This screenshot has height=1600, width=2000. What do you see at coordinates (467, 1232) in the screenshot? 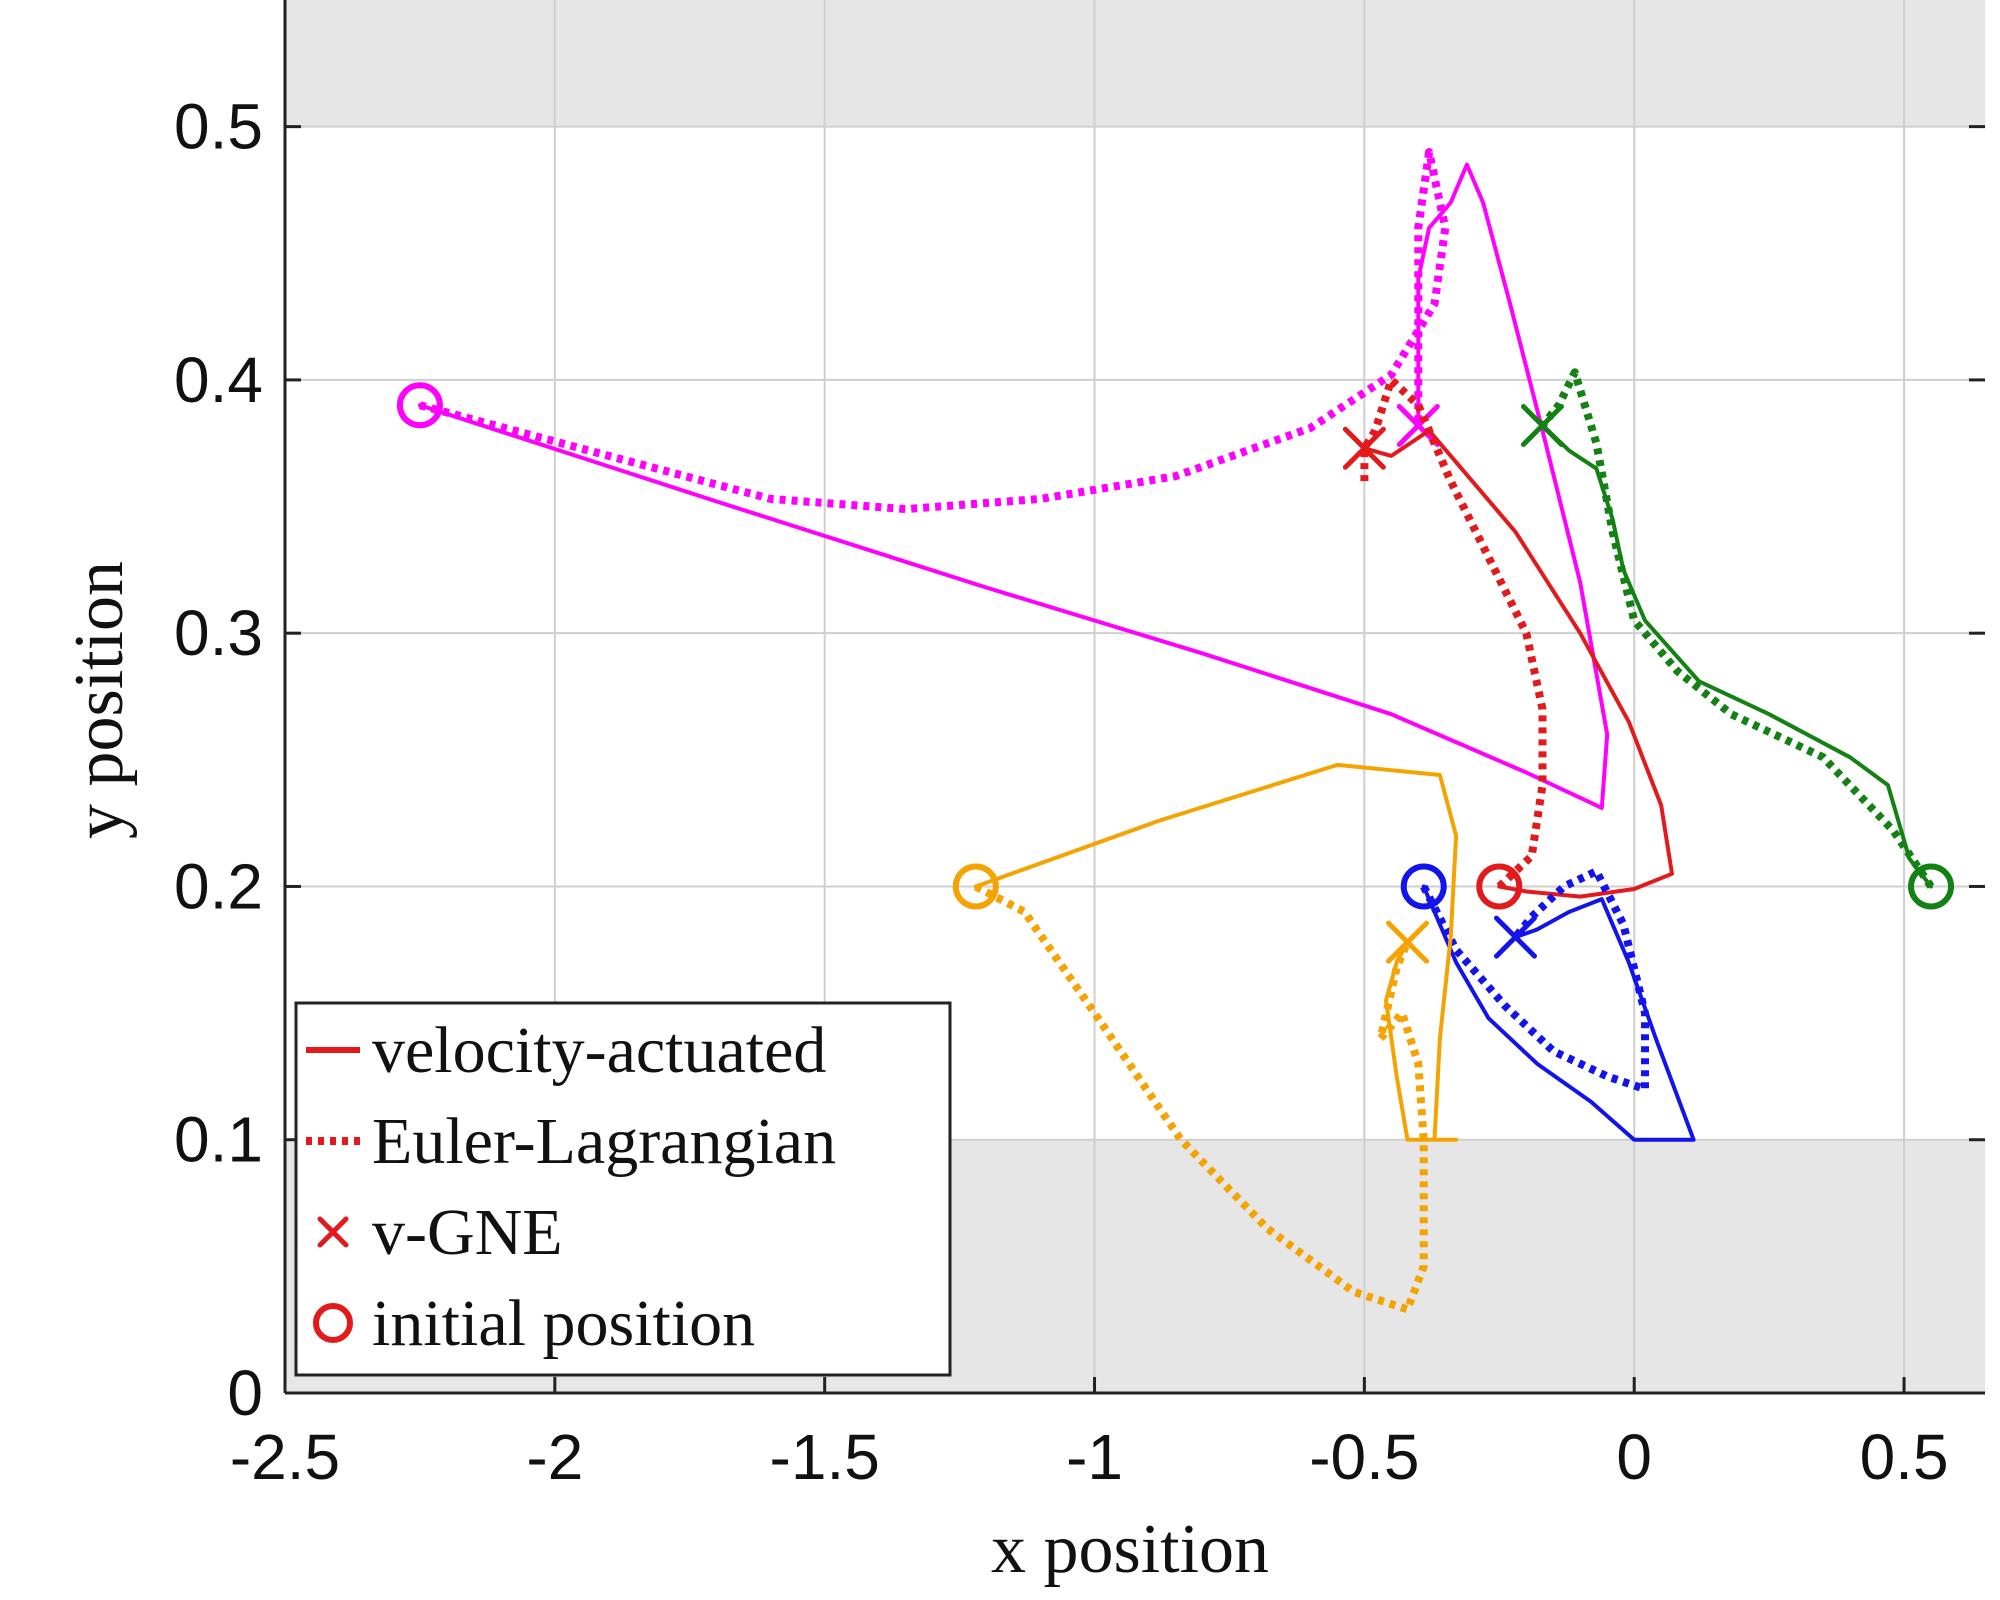
I see `legend-label-2: v-GNE` at bounding box center [467, 1232].